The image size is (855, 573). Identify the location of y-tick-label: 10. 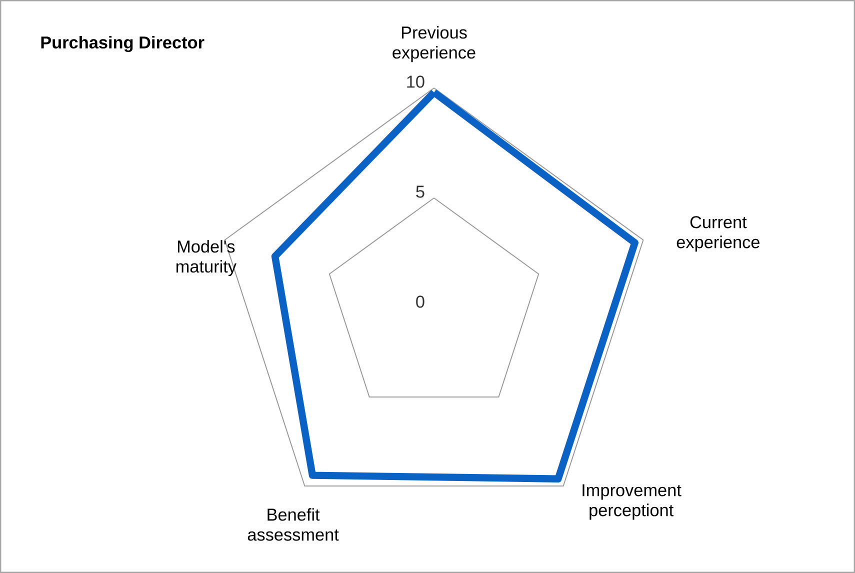
(415, 82).